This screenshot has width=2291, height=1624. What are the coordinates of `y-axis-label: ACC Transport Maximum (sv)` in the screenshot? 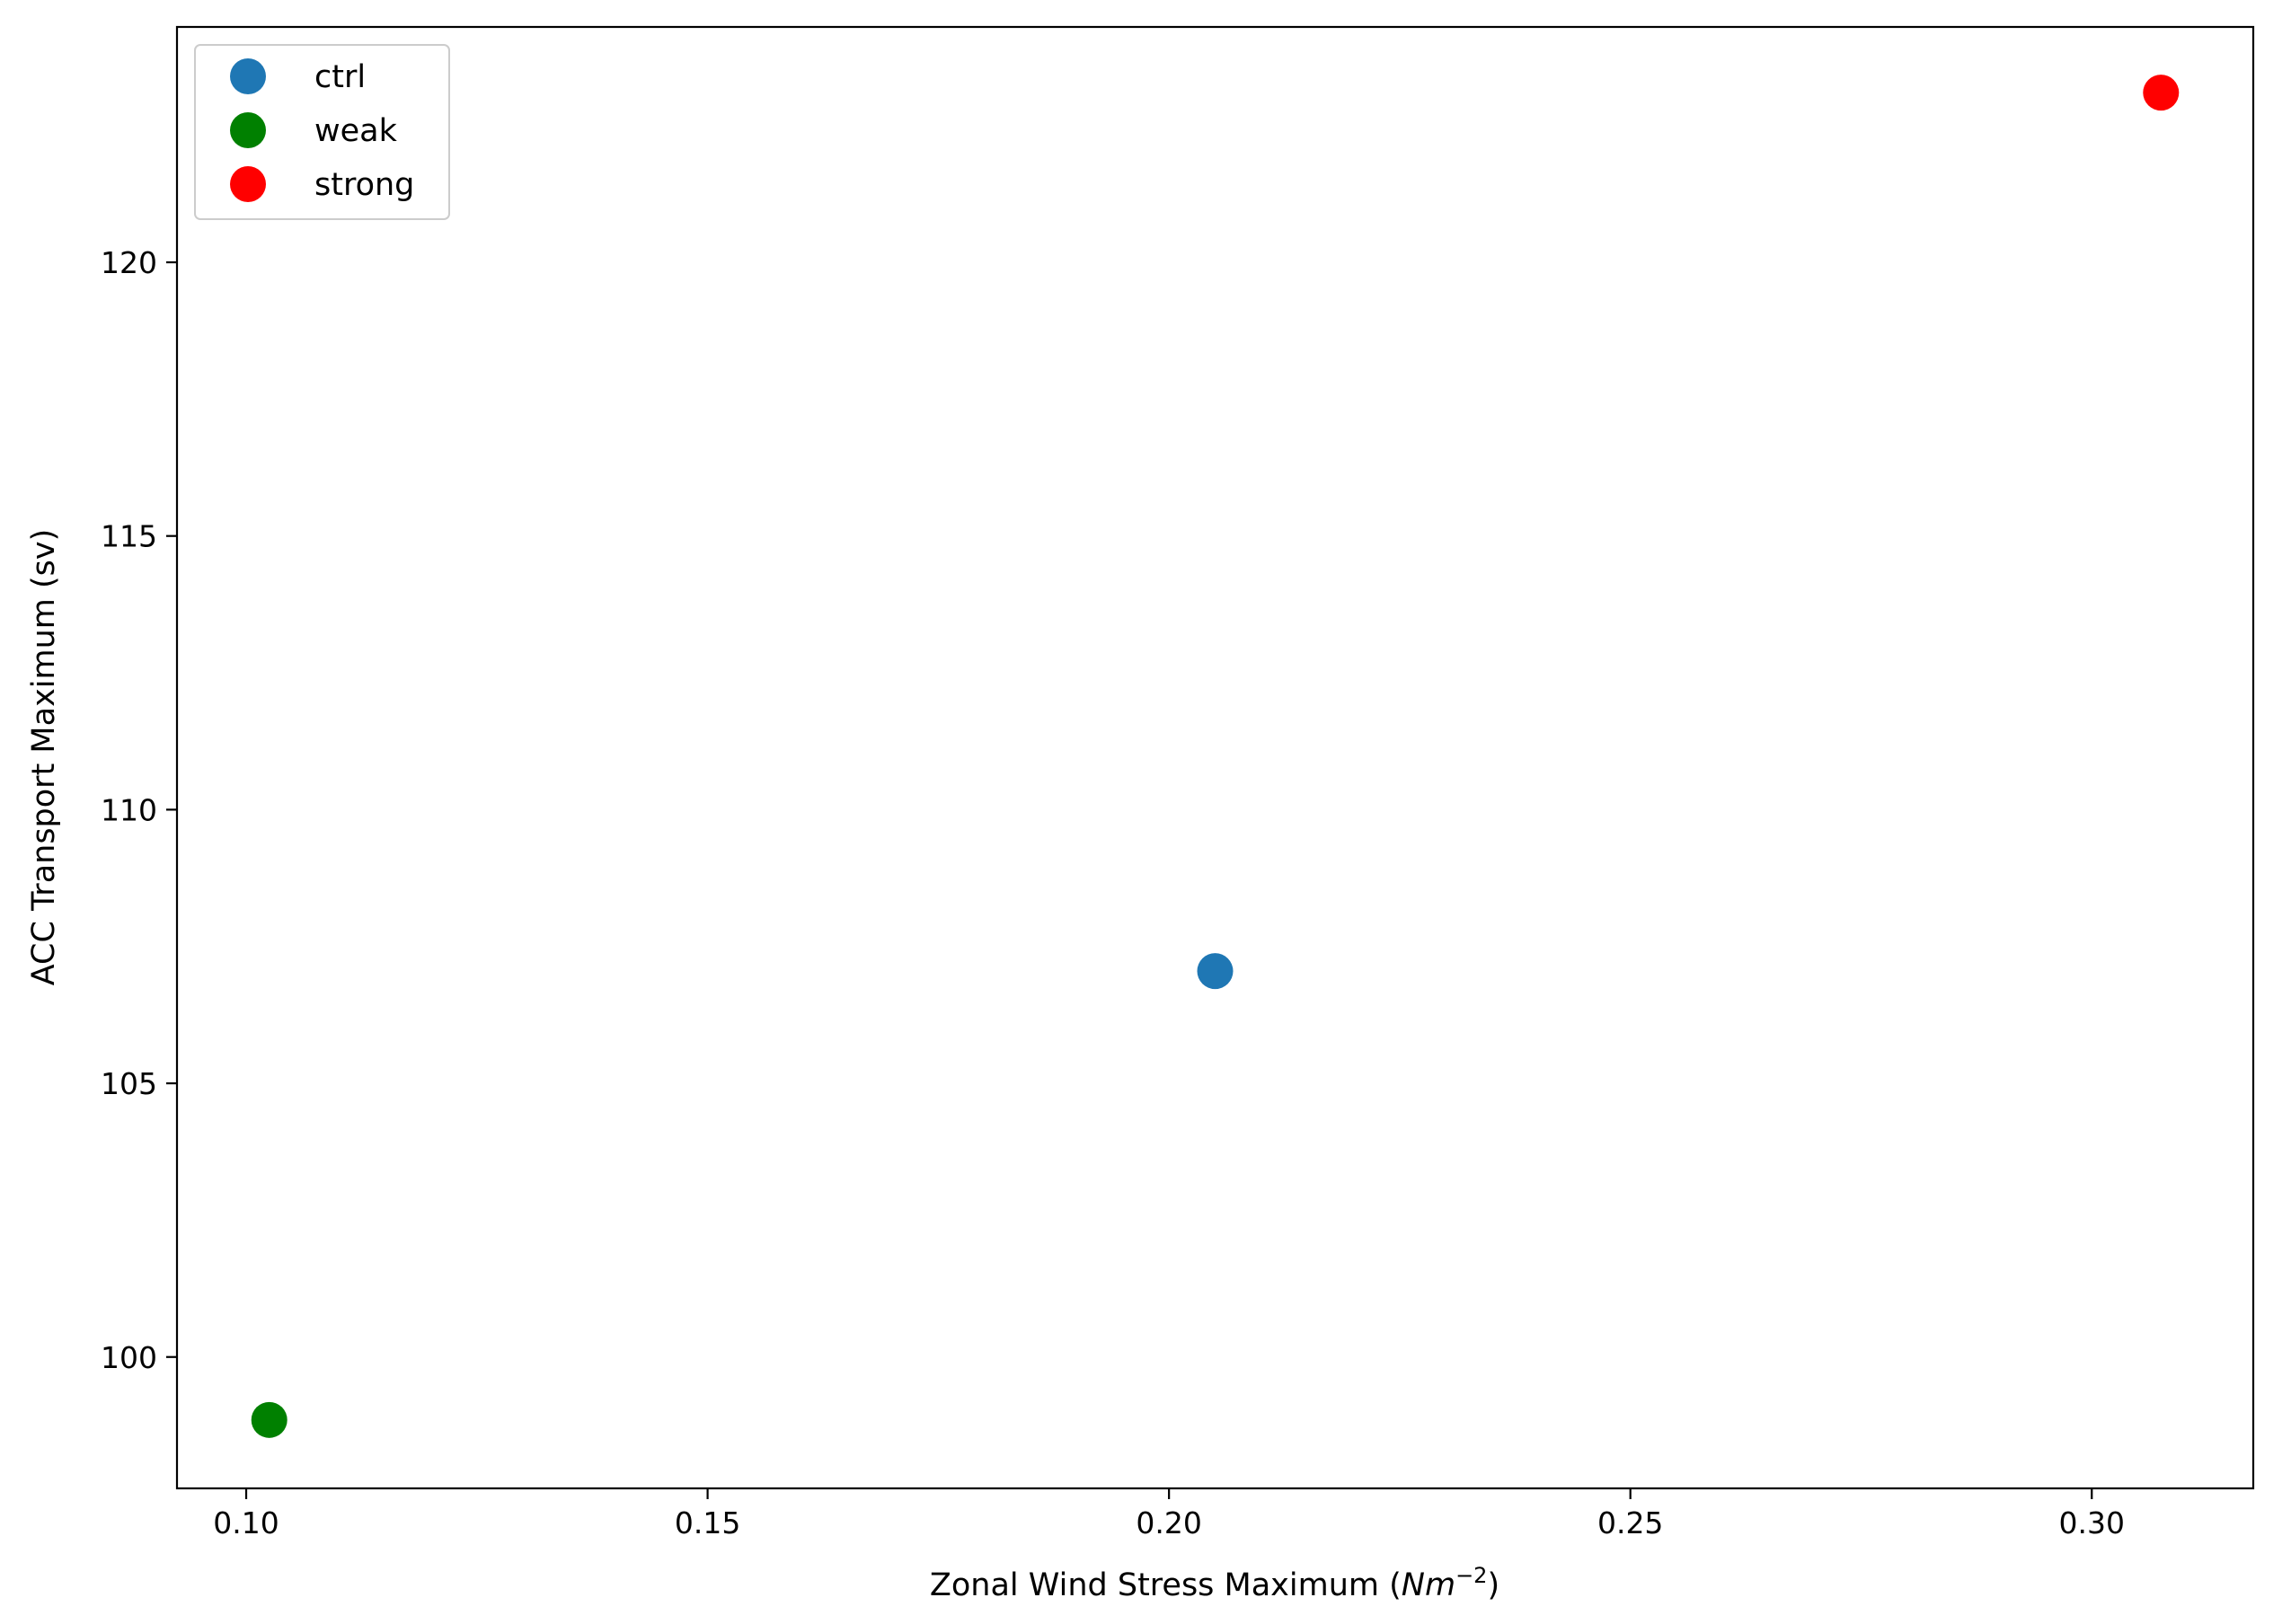 It's located at (44, 757).